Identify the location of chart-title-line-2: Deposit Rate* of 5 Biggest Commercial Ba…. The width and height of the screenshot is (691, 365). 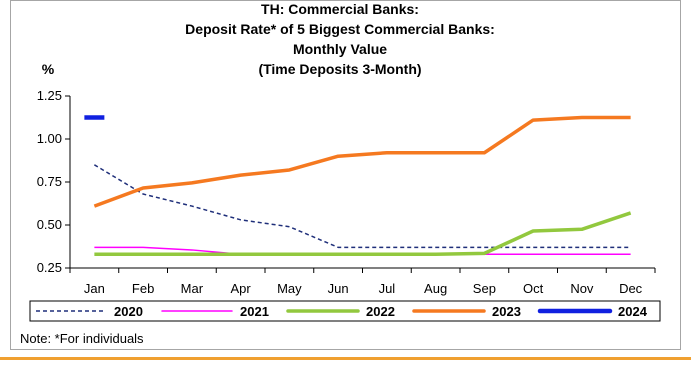
(340, 29).